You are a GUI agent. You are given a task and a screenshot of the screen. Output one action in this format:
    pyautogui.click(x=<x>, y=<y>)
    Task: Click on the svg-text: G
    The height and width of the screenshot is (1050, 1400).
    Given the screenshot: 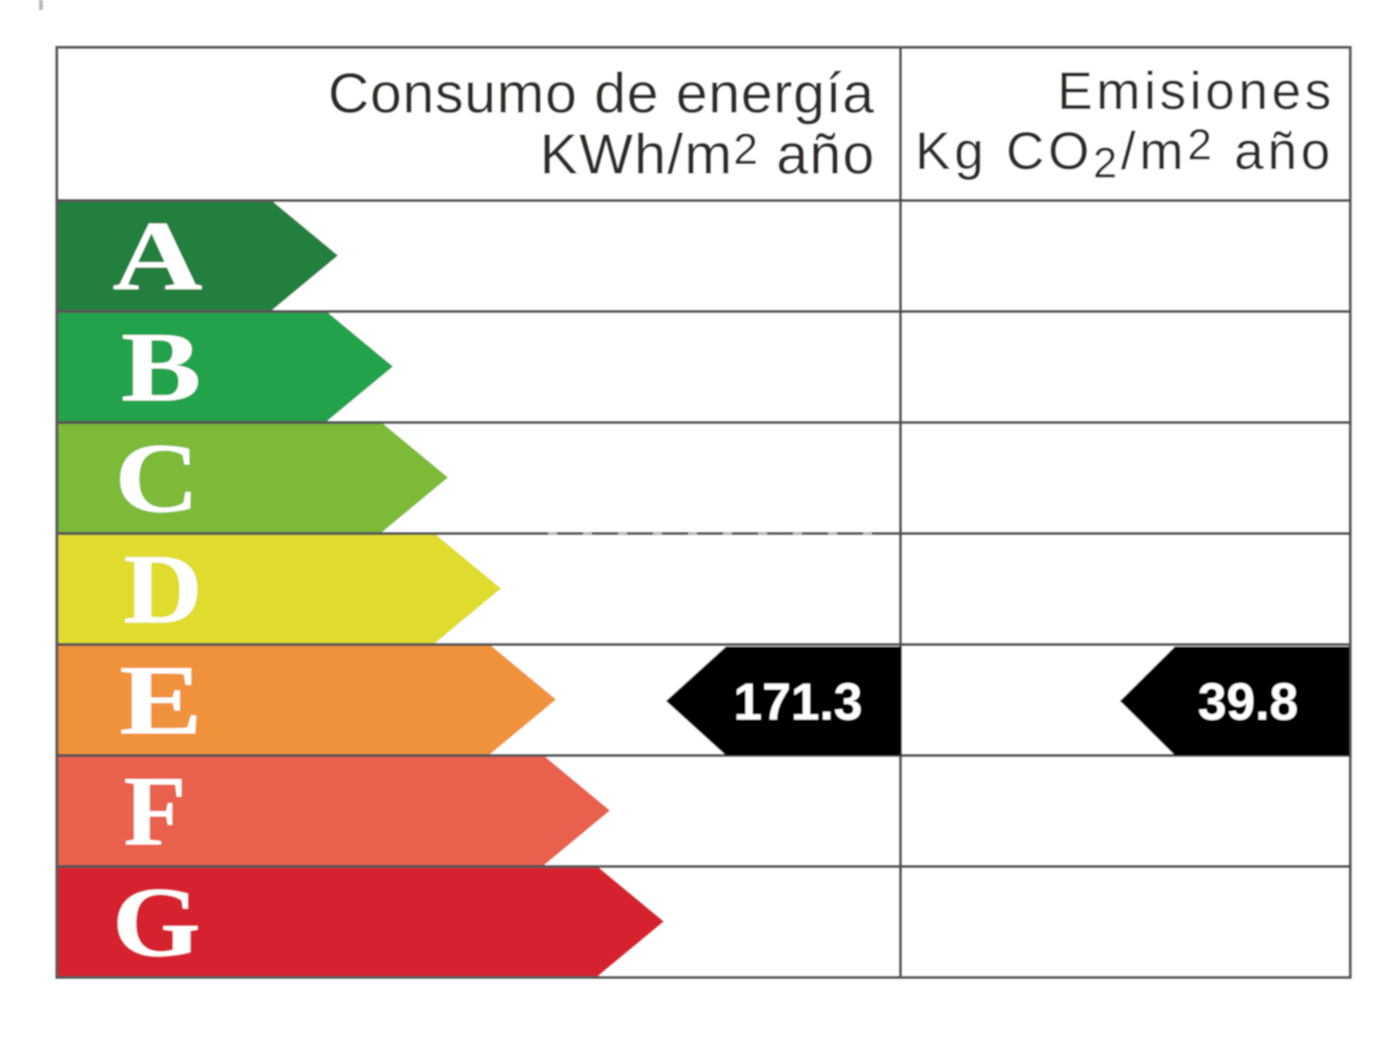 What is the action you would take?
    pyautogui.click(x=156, y=922)
    